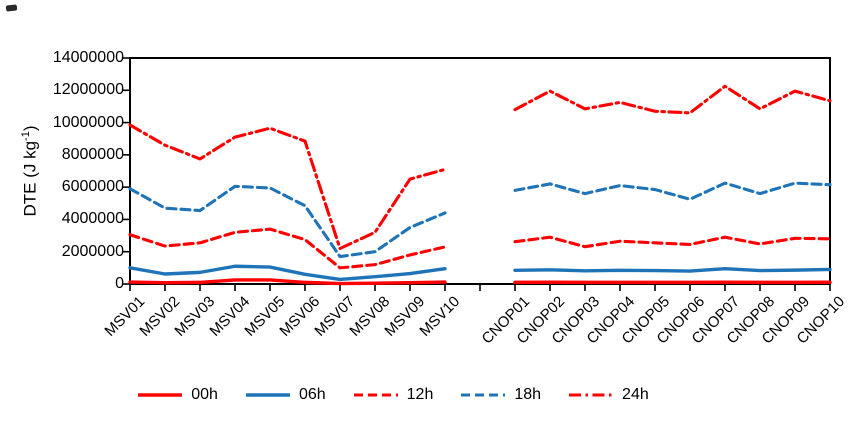 Image resolution: width=858 pixels, height=427 pixels. Describe the element at coordinates (287, 221) in the screenshot. I see `series-18h-msv-line` at that location.